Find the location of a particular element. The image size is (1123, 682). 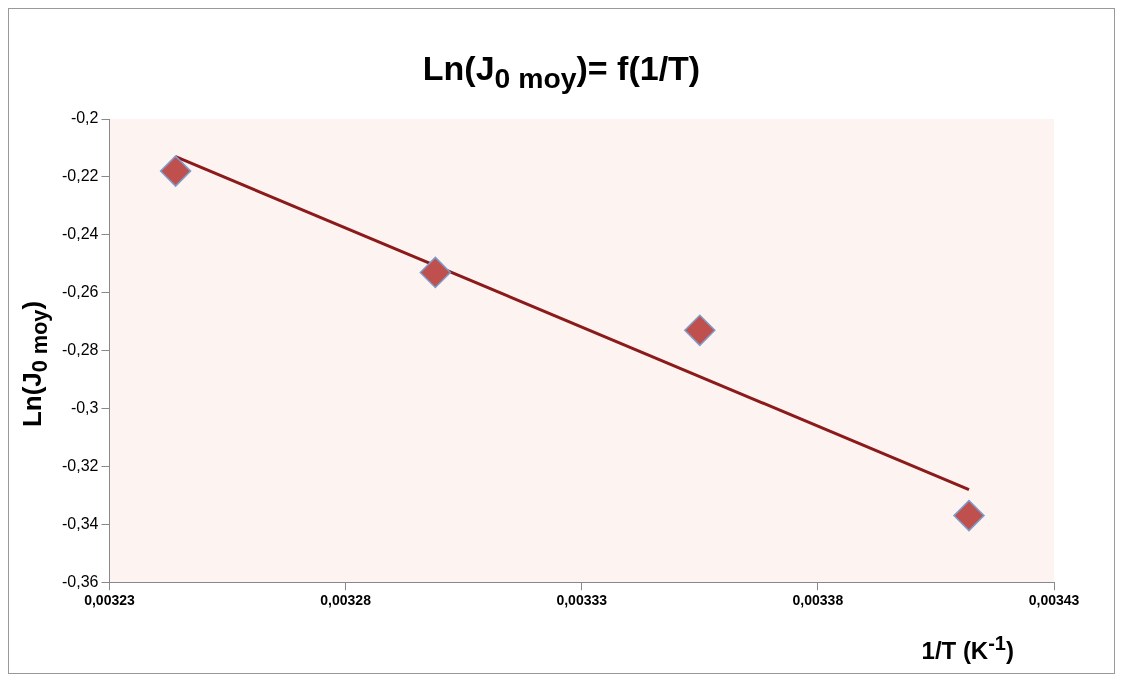

x-tick-label: 0,00323 is located at coordinates (109, 600).